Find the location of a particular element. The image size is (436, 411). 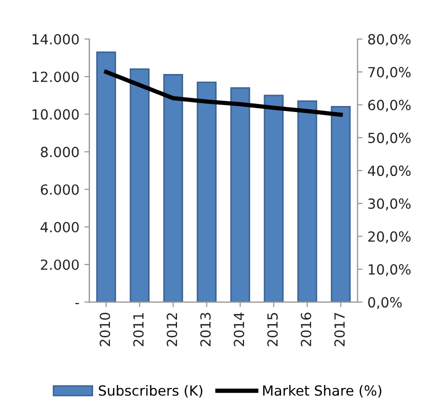

x-tick-label: 2011 is located at coordinates (138, 329).